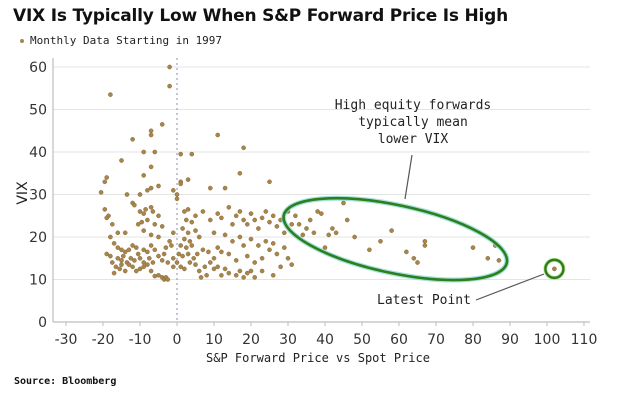 This screenshot has width=620, height=405. Describe the element at coordinates (408, 177) in the screenshot. I see `annotation-leader-line` at that location.